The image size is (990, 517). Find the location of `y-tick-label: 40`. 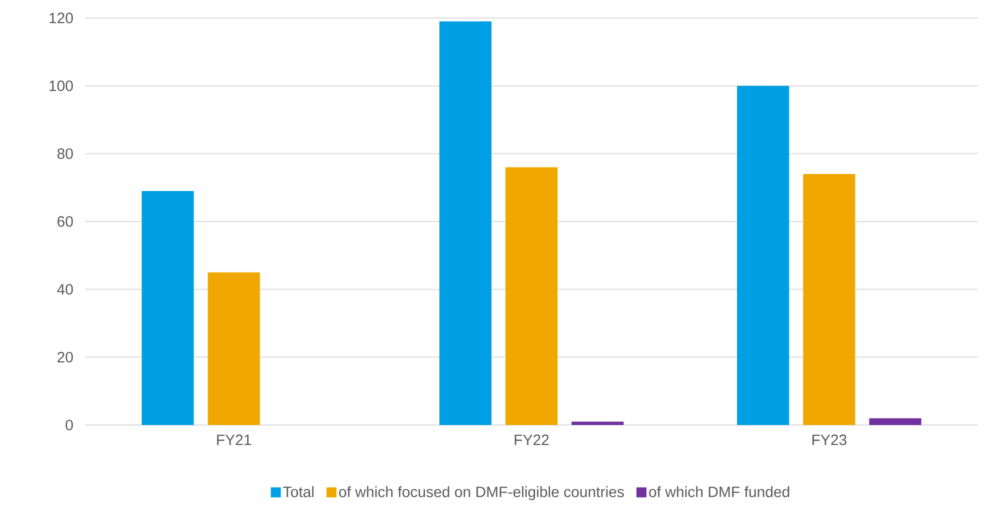

y-tick-label: 40 is located at coordinates (65, 289).